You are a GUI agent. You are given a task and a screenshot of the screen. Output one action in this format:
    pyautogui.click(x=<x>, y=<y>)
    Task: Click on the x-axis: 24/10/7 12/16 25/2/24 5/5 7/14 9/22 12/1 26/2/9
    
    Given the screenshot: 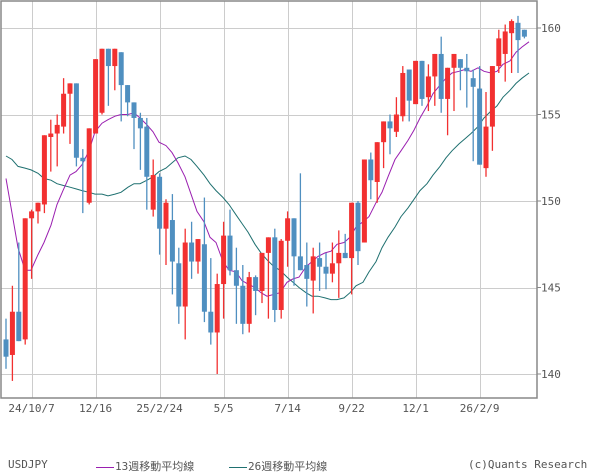 What is the action you would take?
    pyautogui.click(x=253, y=408)
    